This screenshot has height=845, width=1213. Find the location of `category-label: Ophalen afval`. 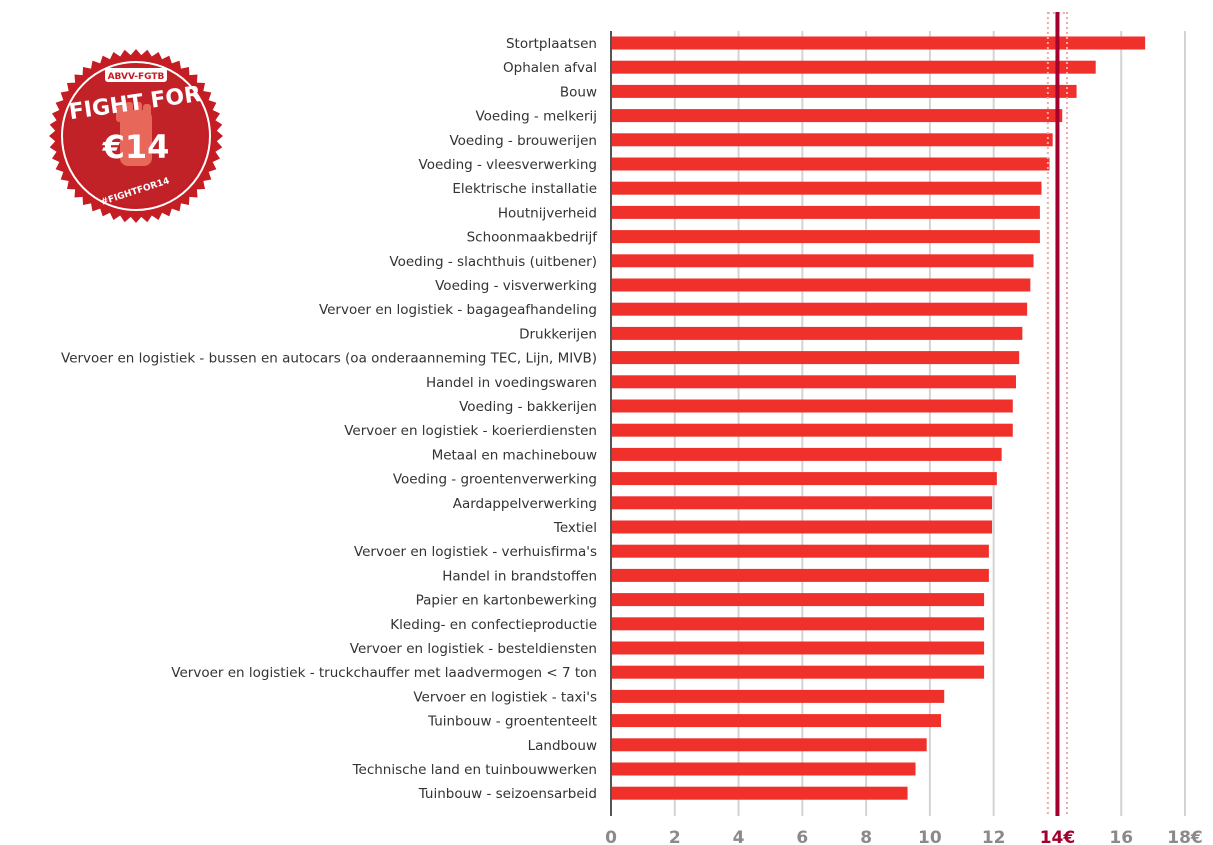

category-label: Ophalen afval is located at coordinates (550, 68).